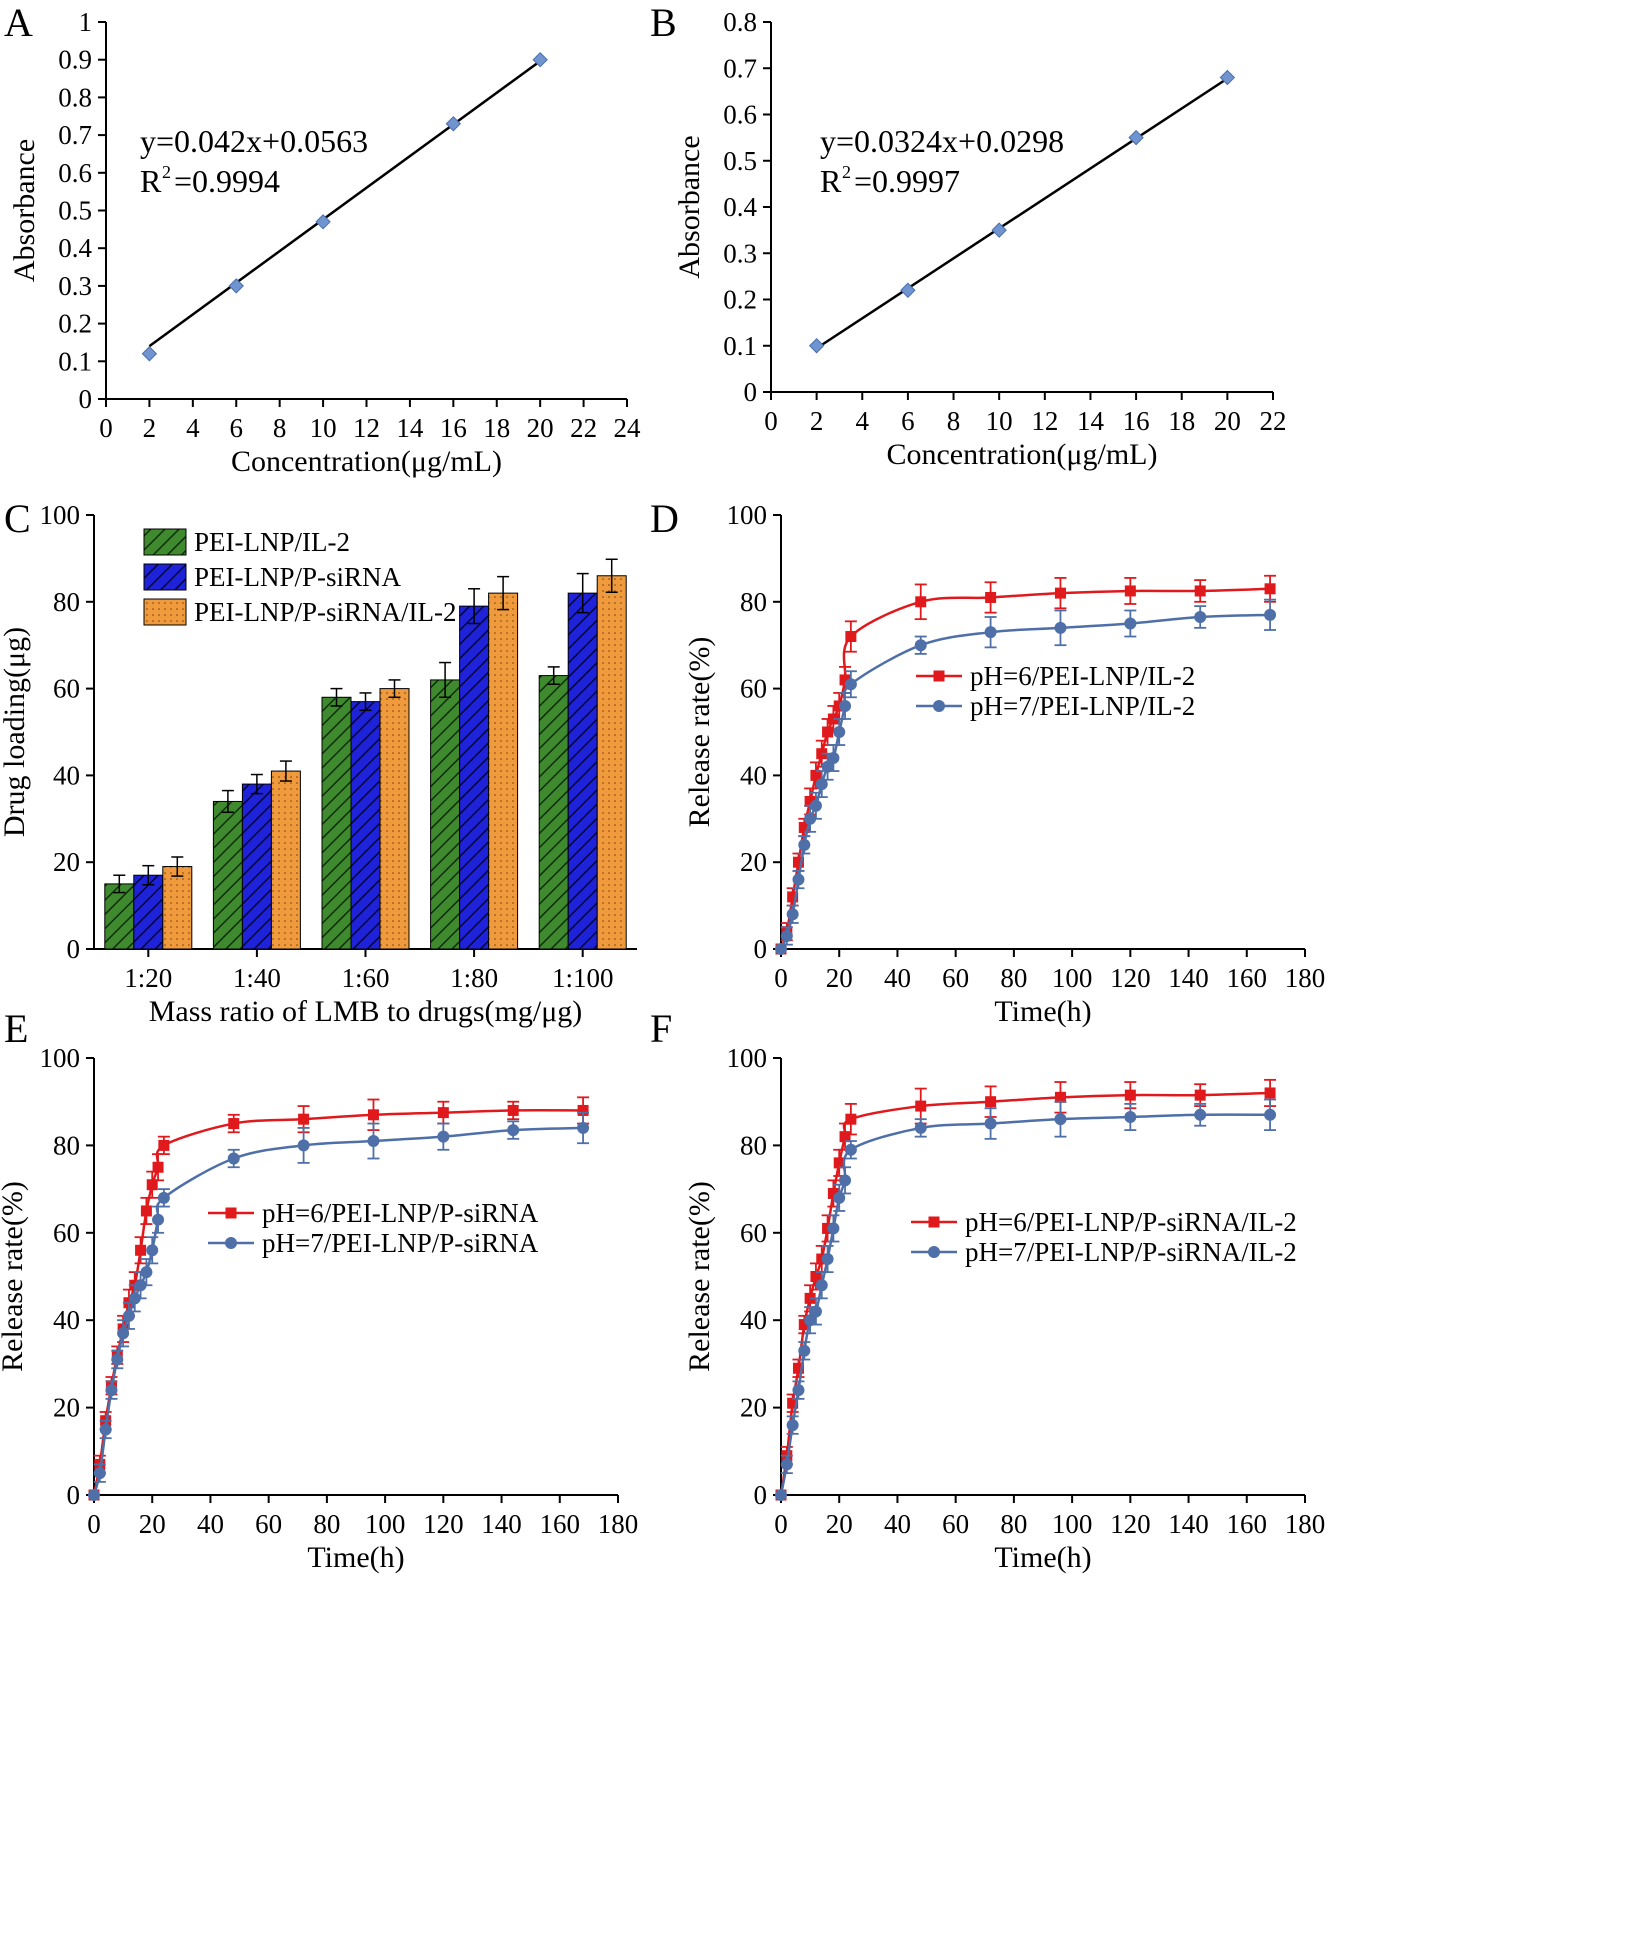  I want to click on series-ph7, so click(339, 1306).